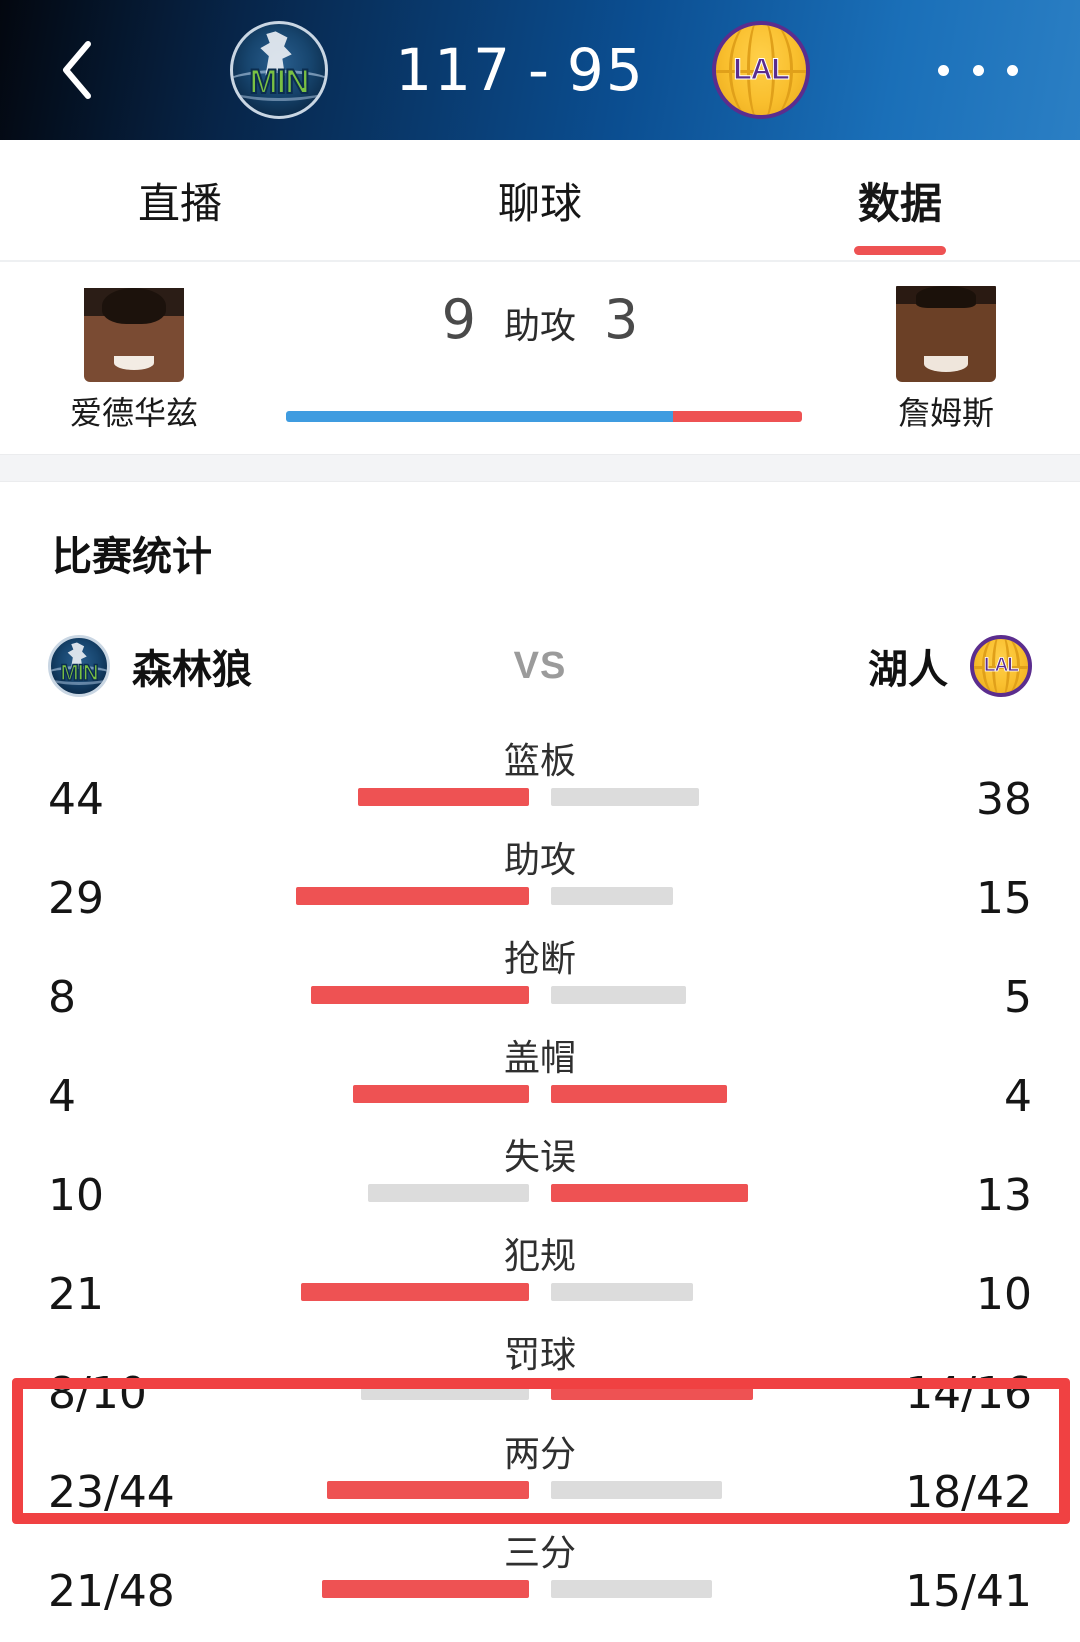 This screenshot has height=1642, width=1080. Describe the element at coordinates (1002, 666) in the screenshot. I see `away-team-abbr-small: LAL` at that location.